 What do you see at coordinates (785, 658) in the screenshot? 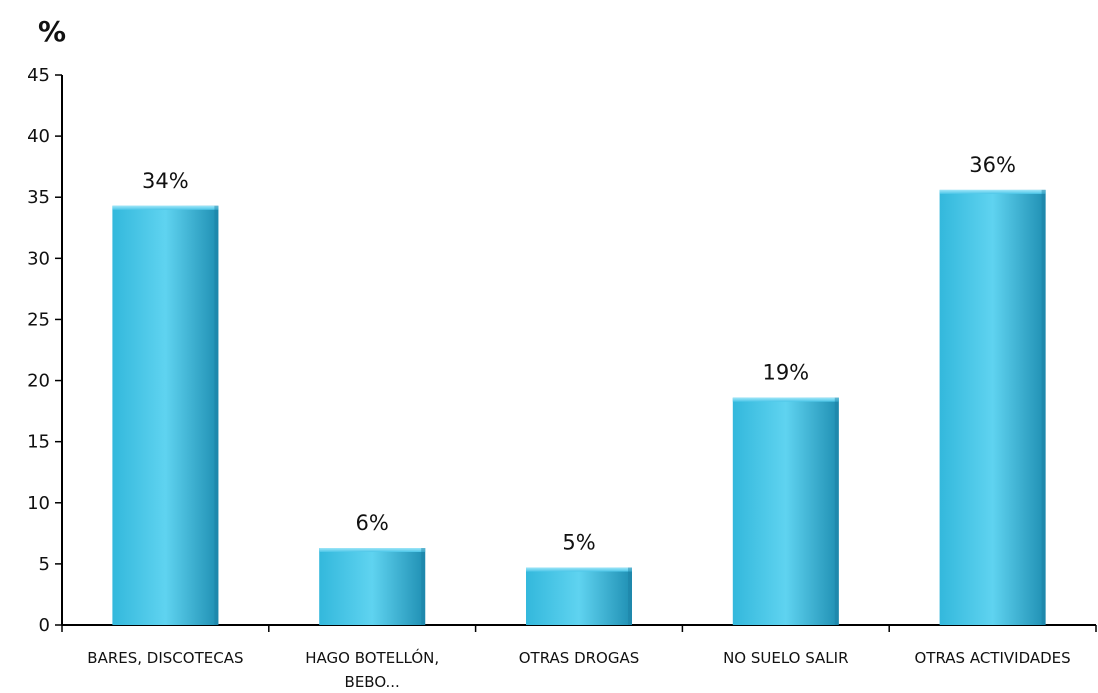
I see `x-tick-label: NO SUELO SALIR` at bounding box center [785, 658].